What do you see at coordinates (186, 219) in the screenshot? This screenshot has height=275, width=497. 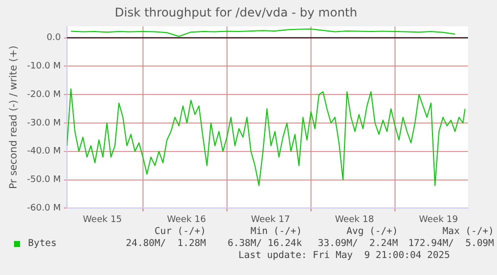 I see `x-tick-label: Week 16` at bounding box center [186, 219].